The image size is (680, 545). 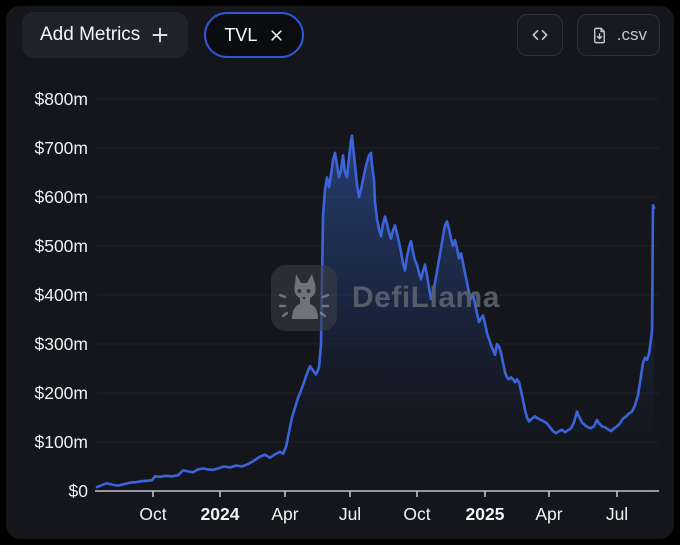 What do you see at coordinates (426, 297) in the screenshot?
I see `watermark-brand-text: DefiLlama` at bounding box center [426, 297].